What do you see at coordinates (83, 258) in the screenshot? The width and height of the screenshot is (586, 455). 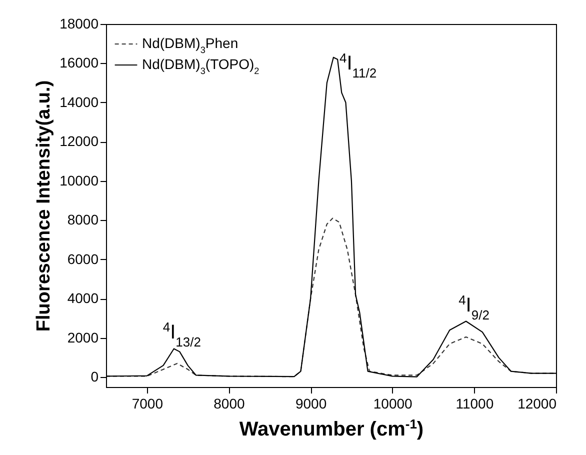 I see `y-tick-label: 6000` at bounding box center [83, 258].